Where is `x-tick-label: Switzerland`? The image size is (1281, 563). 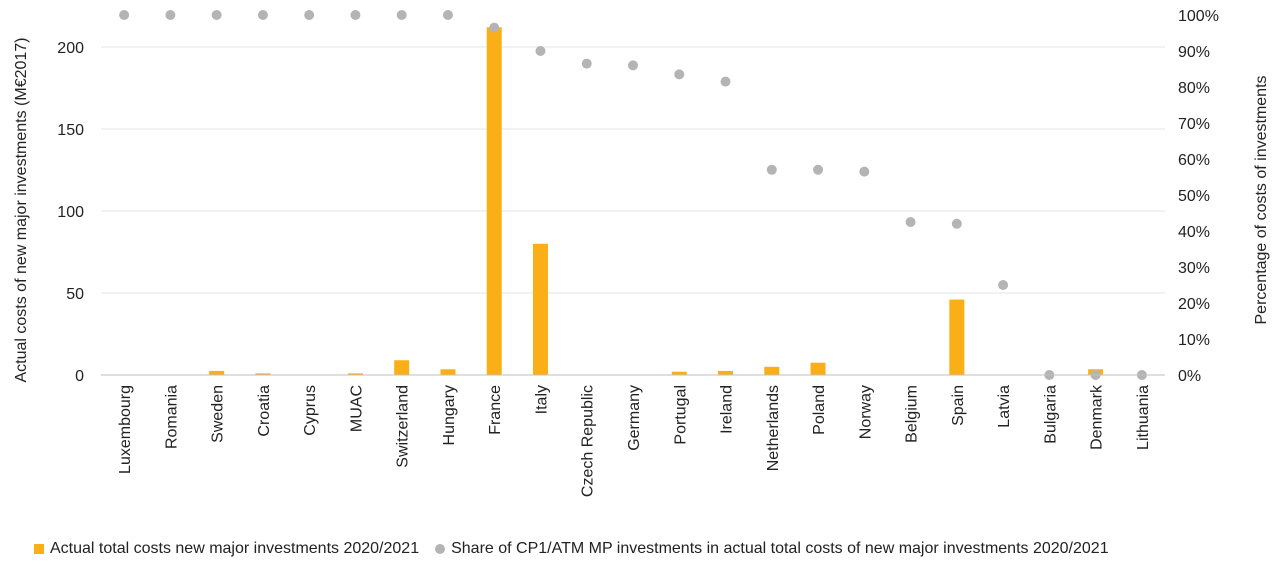
x-tick-label: Switzerland is located at coordinates (403, 426).